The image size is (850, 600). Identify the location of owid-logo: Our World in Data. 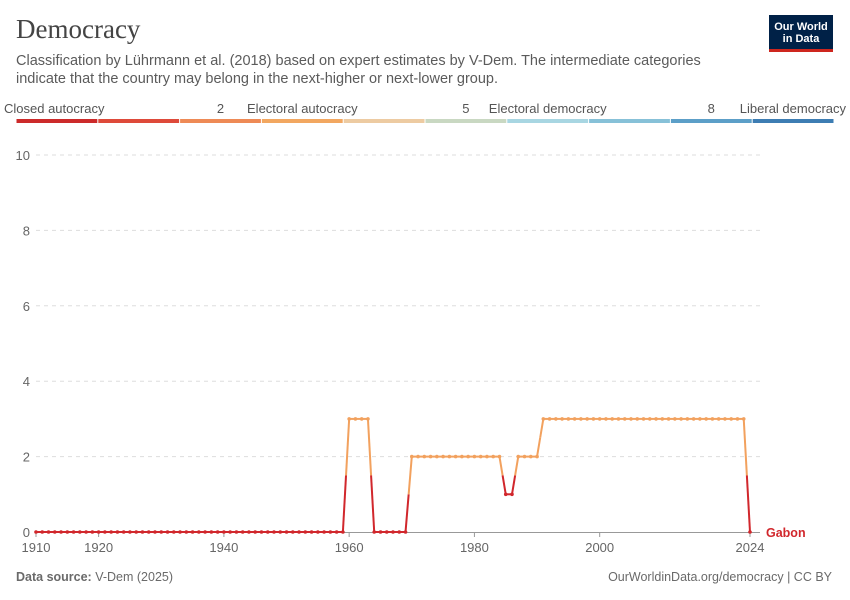
(801, 33).